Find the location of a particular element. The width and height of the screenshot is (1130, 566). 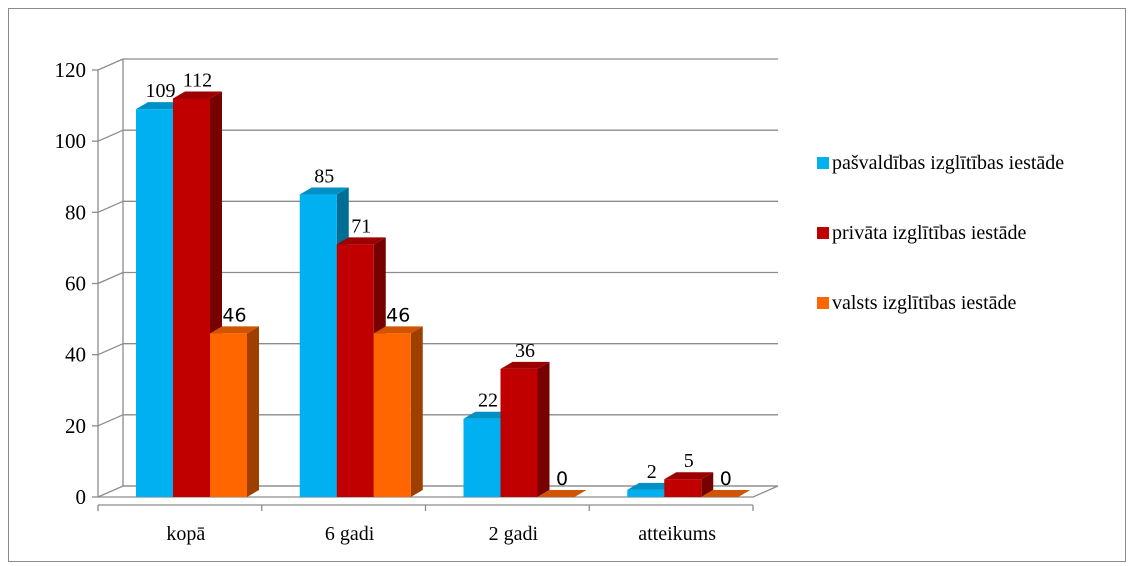

legend-item-valsts: valsts izglītības iestāde is located at coordinates (959, 303).